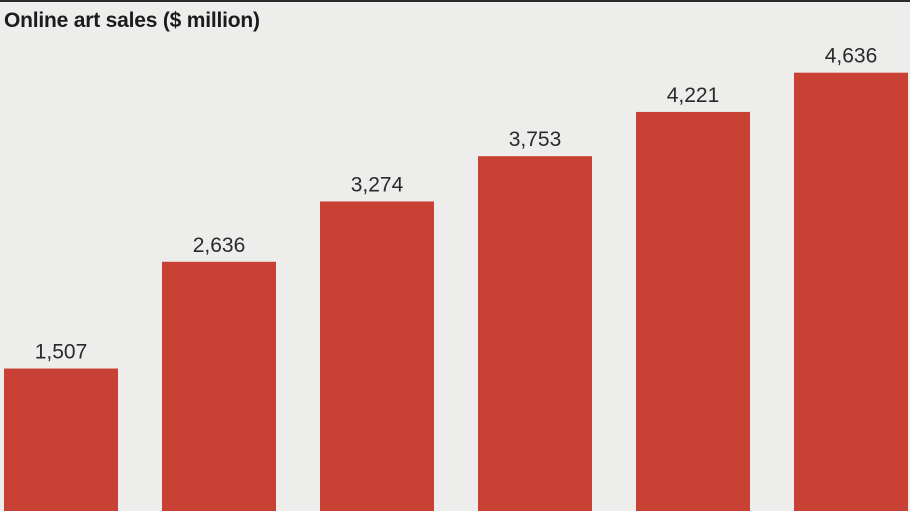 This screenshot has width=910, height=511. What do you see at coordinates (535, 139) in the screenshot?
I see `value-label-4: 3,753` at bounding box center [535, 139].